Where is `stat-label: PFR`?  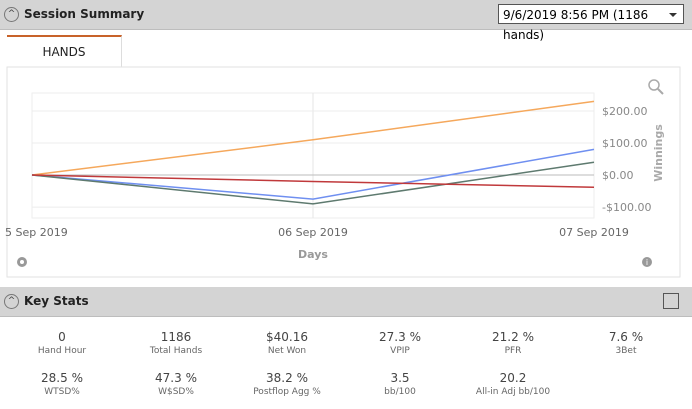
stat-label: PFR is located at coordinates (513, 351).